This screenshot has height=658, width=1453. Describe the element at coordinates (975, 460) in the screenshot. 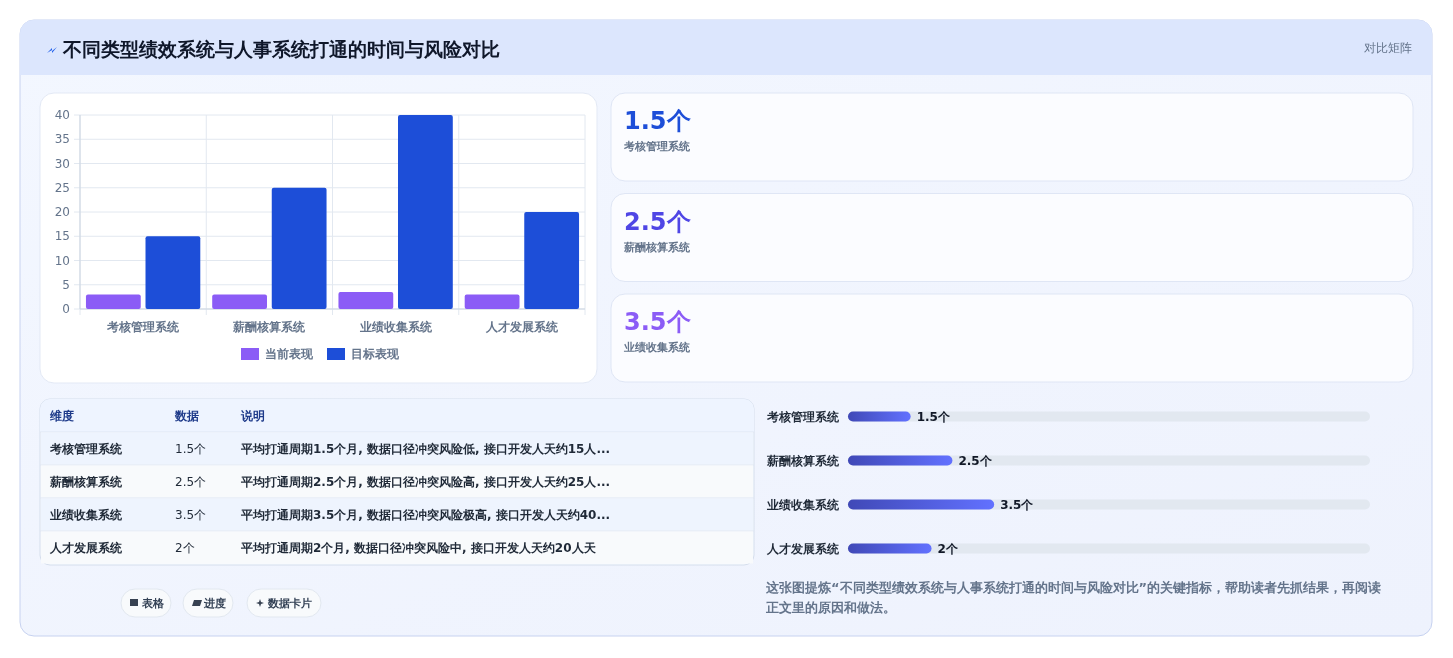

I see `data-label: 2.5个` at that location.